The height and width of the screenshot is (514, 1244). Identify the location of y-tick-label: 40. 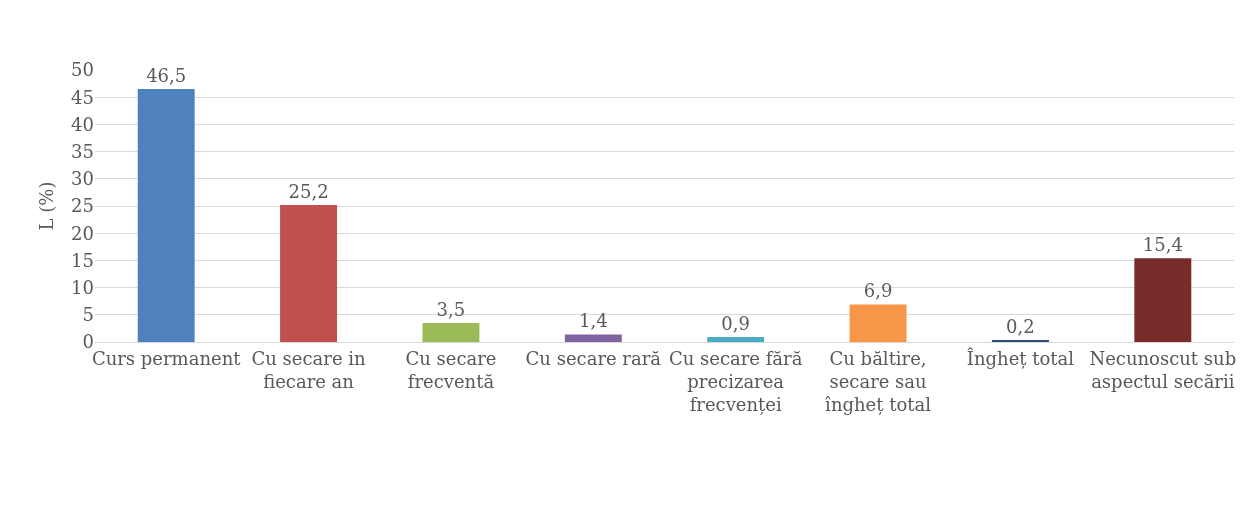
(82, 124).